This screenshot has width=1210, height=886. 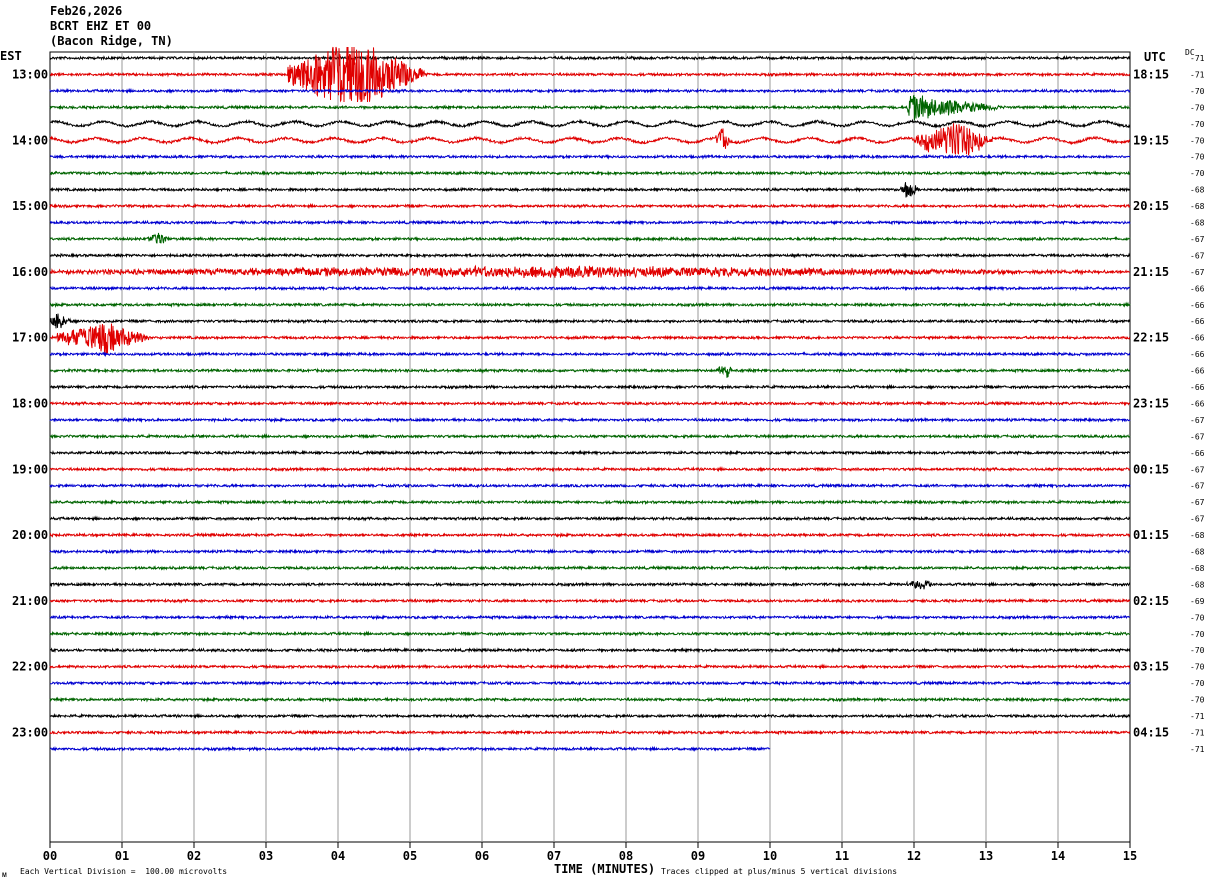 I want to click on hour-label-right: 23:15, so click(x=1151, y=403).